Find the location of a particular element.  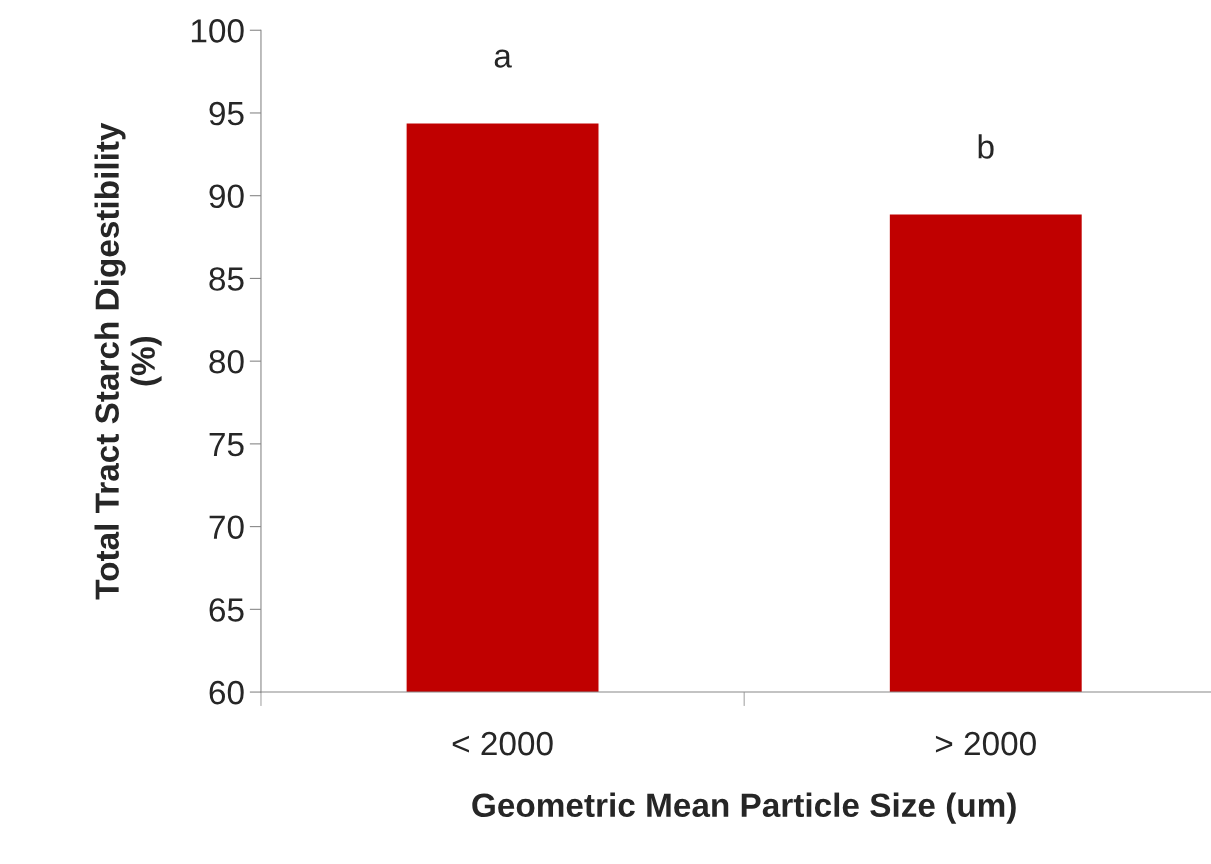

y-axis-title: Total Tract Starch Digestibility (%) is located at coordinates (128, 361).